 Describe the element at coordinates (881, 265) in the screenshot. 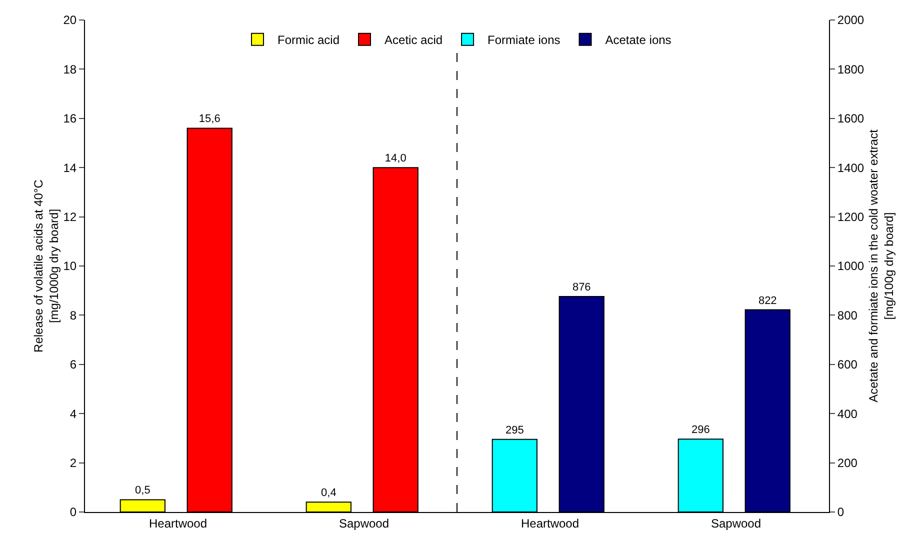

I see `y2-axis-title: Acetate and formiate ions in the cold woater extract [mg/100g dry board]` at that location.